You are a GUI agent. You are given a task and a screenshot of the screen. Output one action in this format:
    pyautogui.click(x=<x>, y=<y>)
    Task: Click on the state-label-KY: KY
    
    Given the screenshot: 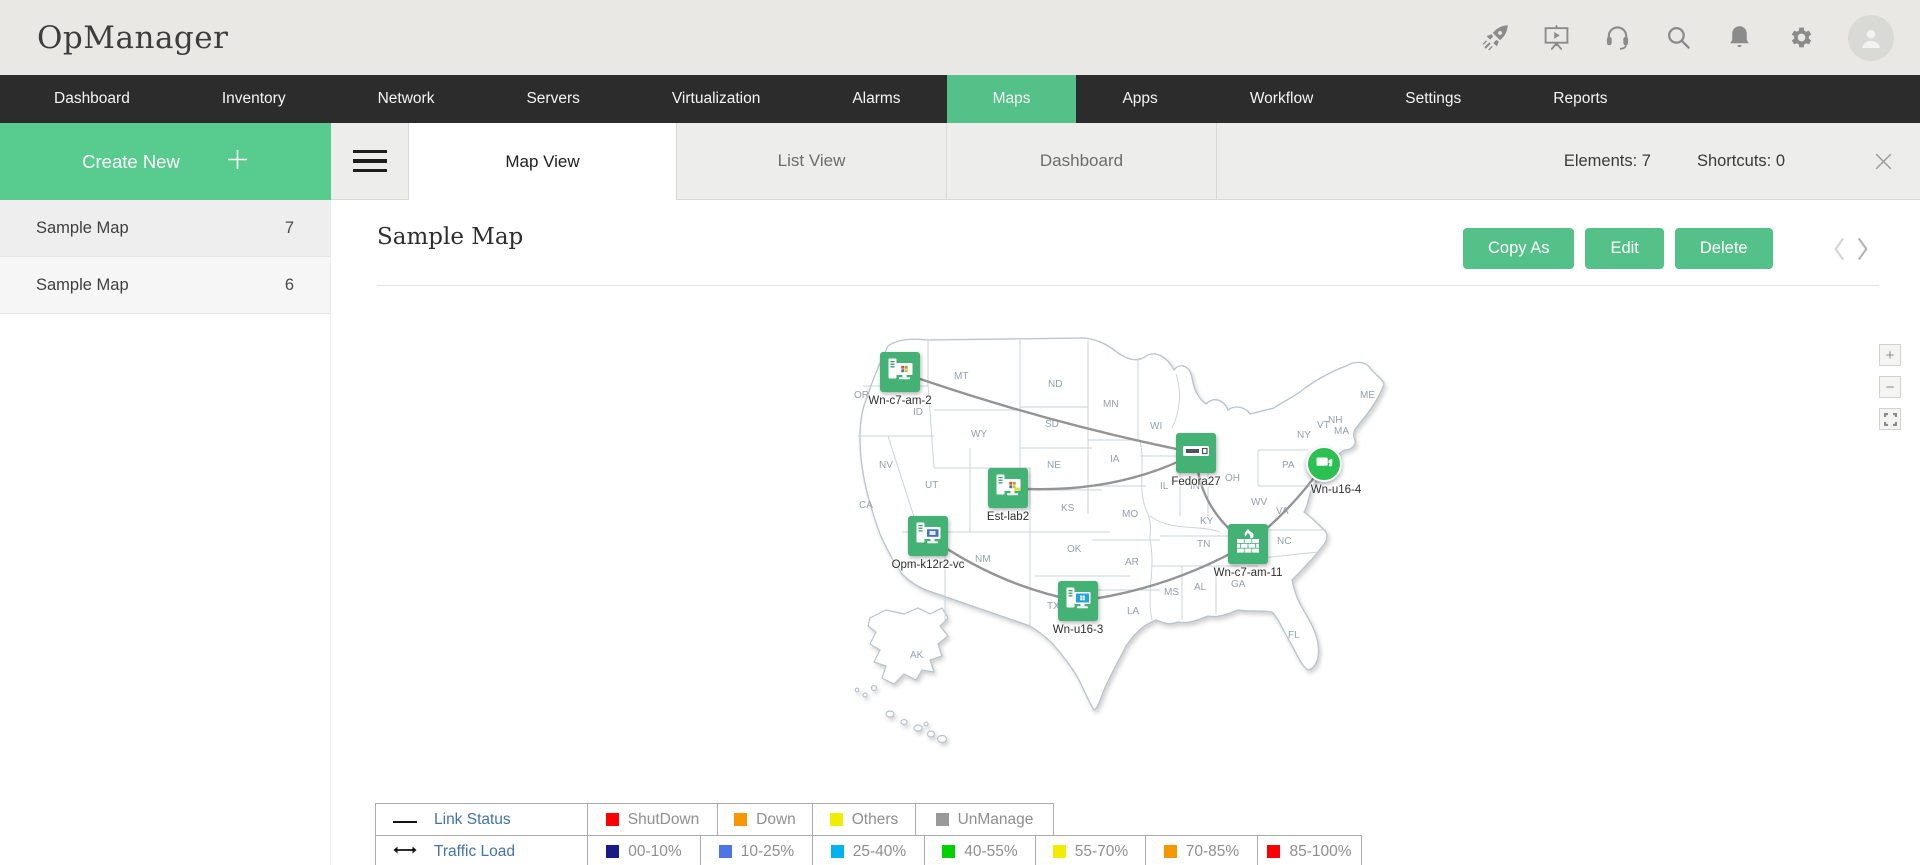 What is the action you would take?
    pyautogui.click(x=1207, y=521)
    